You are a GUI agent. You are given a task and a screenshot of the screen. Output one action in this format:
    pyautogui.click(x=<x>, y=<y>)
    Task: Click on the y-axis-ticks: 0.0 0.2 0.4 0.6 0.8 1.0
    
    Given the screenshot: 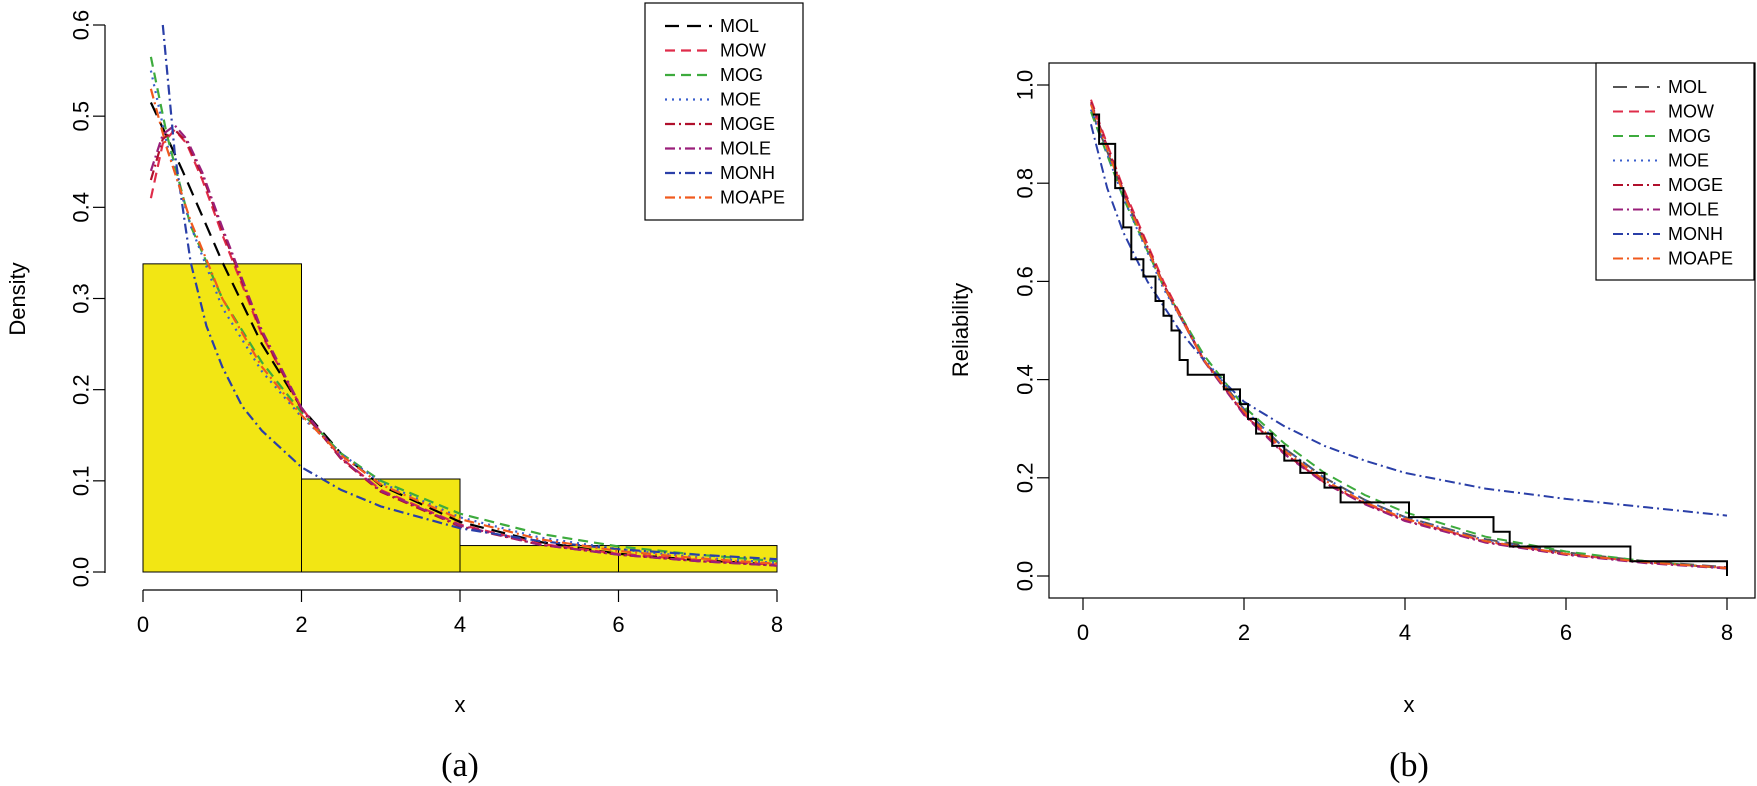 What is the action you would take?
    pyautogui.click(x=1031, y=331)
    